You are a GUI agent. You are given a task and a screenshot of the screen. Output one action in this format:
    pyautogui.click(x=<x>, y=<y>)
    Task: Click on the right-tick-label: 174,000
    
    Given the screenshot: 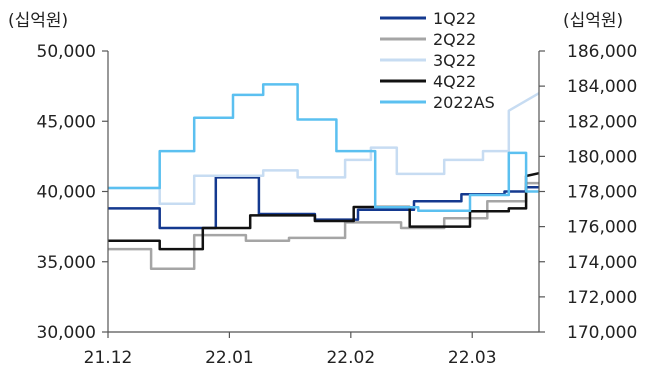 What is the action you would take?
    pyautogui.click(x=602, y=263)
    